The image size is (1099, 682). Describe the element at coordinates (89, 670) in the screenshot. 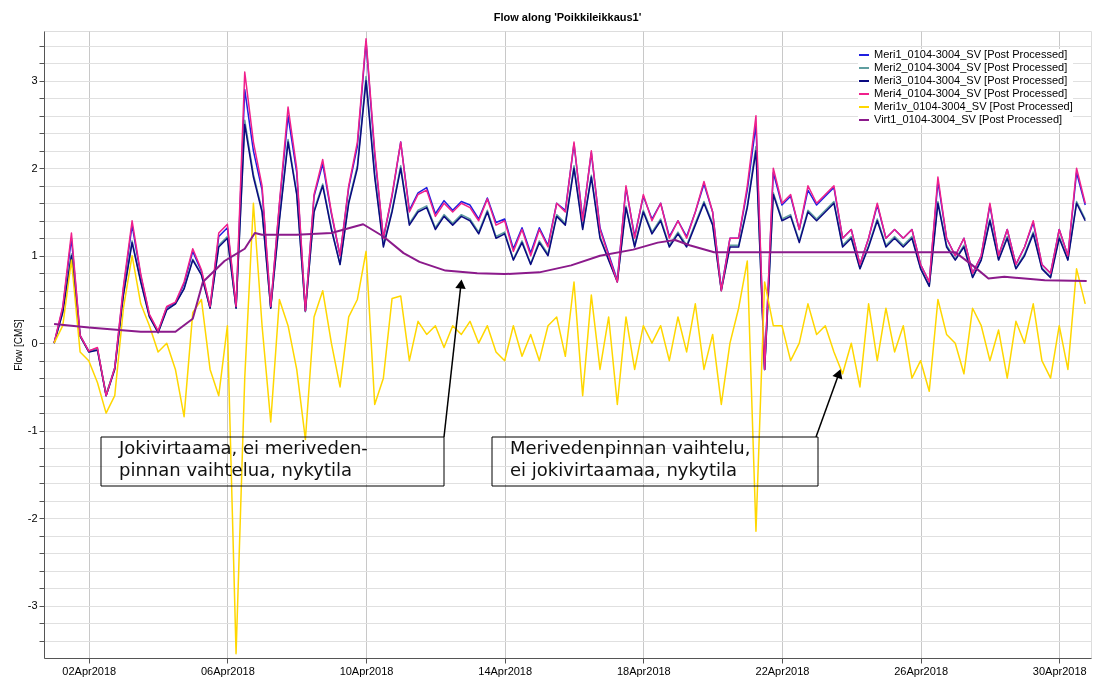

I see `x-tick-label: 02Apr2018` at that location.